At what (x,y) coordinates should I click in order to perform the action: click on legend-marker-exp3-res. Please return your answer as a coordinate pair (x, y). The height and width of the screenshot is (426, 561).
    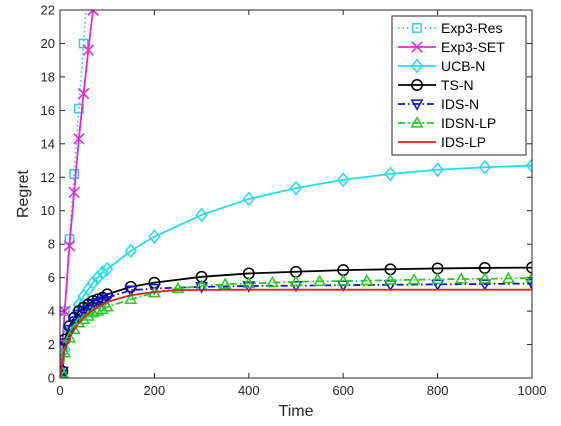
    Looking at the image, I should click on (417, 28).